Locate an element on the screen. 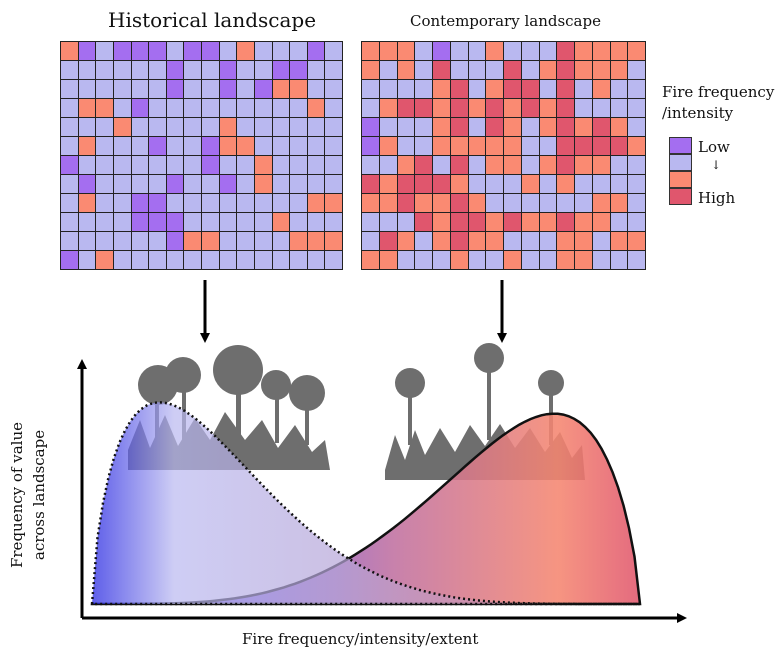 This screenshot has width=781, height=661. x-axis-label: Fire frequency/intensity/extent is located at coordinates (360, 639).